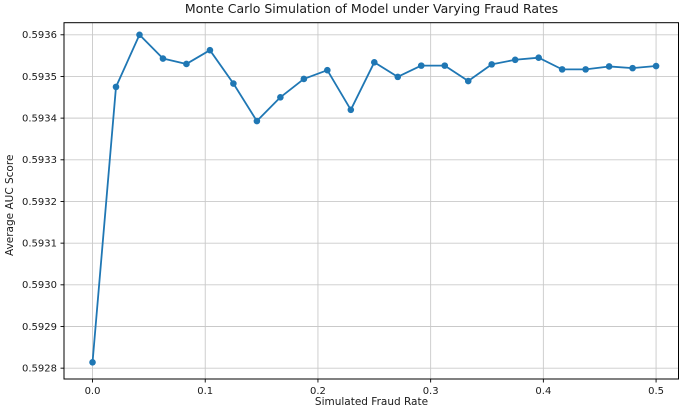  I want to click on x-tick-label: 0.0, so click(93, 391).